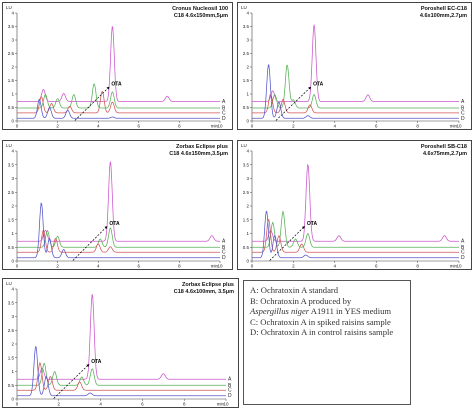 The height and width of the screenshot is (412, 474). Describe the element at coordinates (200, 9) in the screenshot. I see `panel-title-line1: Cronus Nucleosil 100` at that location.